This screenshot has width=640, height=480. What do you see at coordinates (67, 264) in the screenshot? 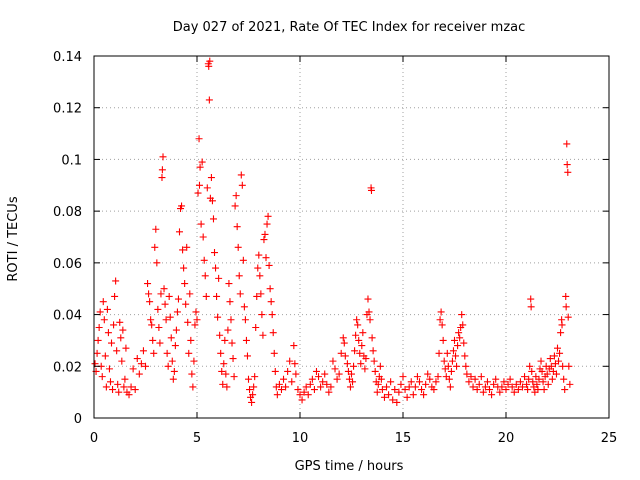
I see `y-tick-label: 0.06` at bounding box center [67, 264].